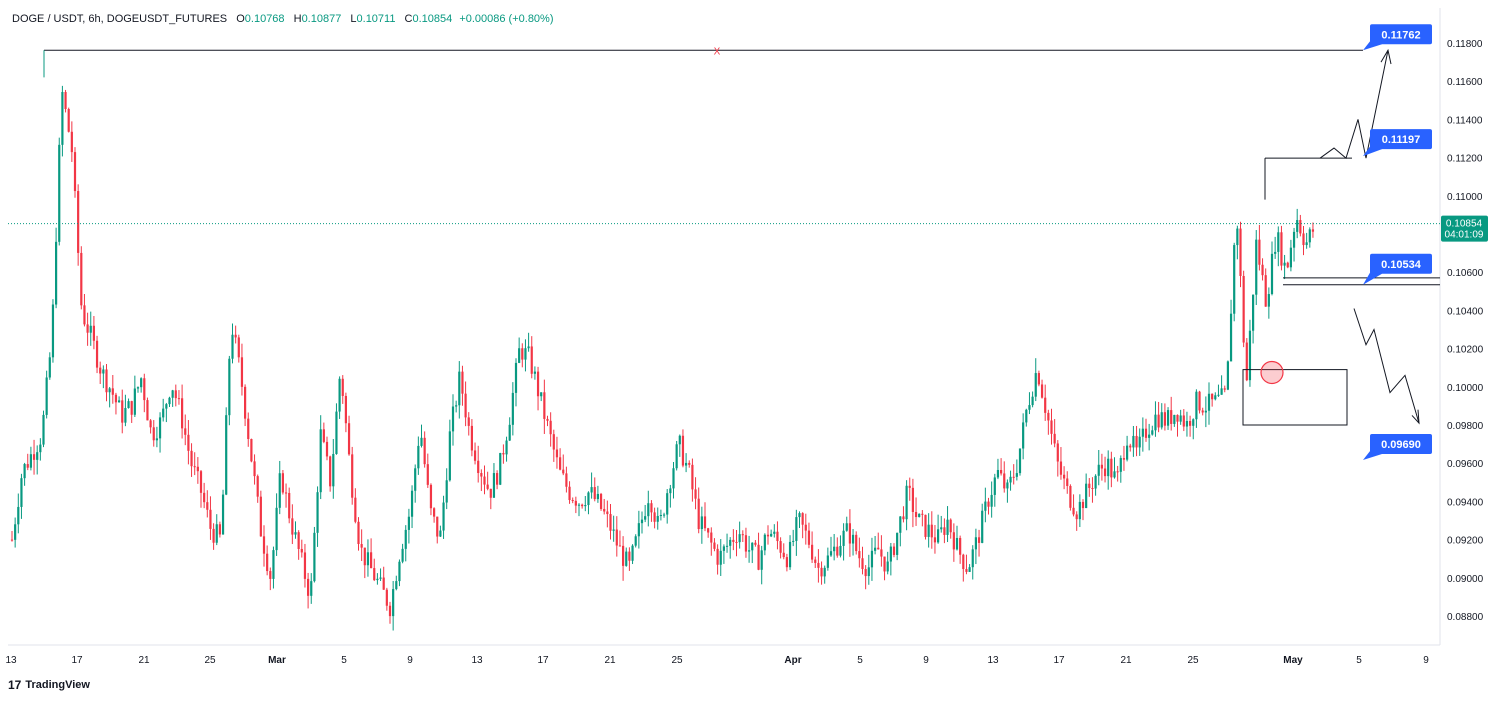  I want to click on bearish-projection-path, so click(1386, 366).